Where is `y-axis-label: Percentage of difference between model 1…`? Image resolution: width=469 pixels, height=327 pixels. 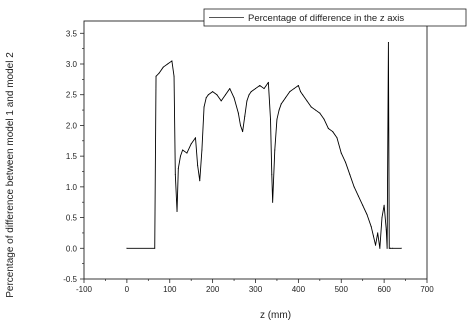
y-axis-label: Percentage of difference between model 1… is located at coordinates (10, 175).